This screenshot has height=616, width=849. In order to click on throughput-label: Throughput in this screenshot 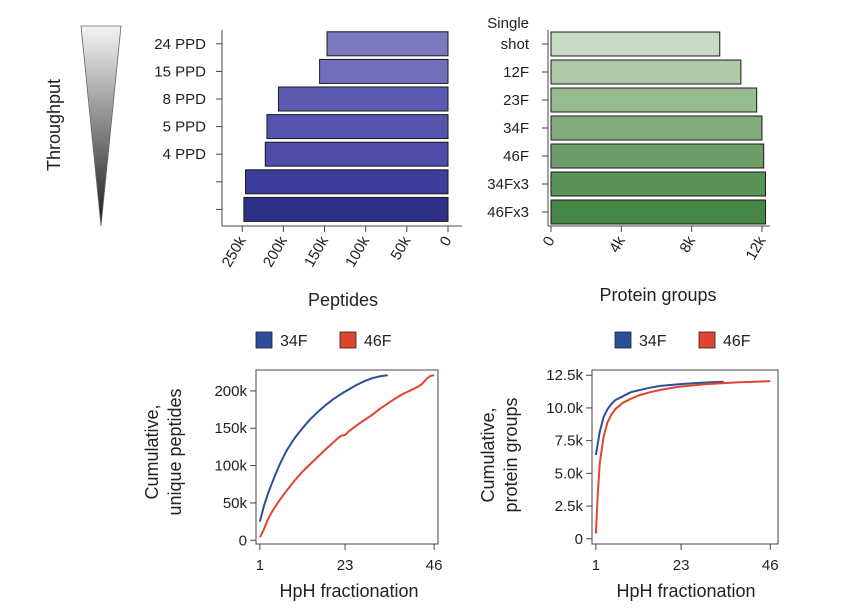, I will do `click(54, 125)`.